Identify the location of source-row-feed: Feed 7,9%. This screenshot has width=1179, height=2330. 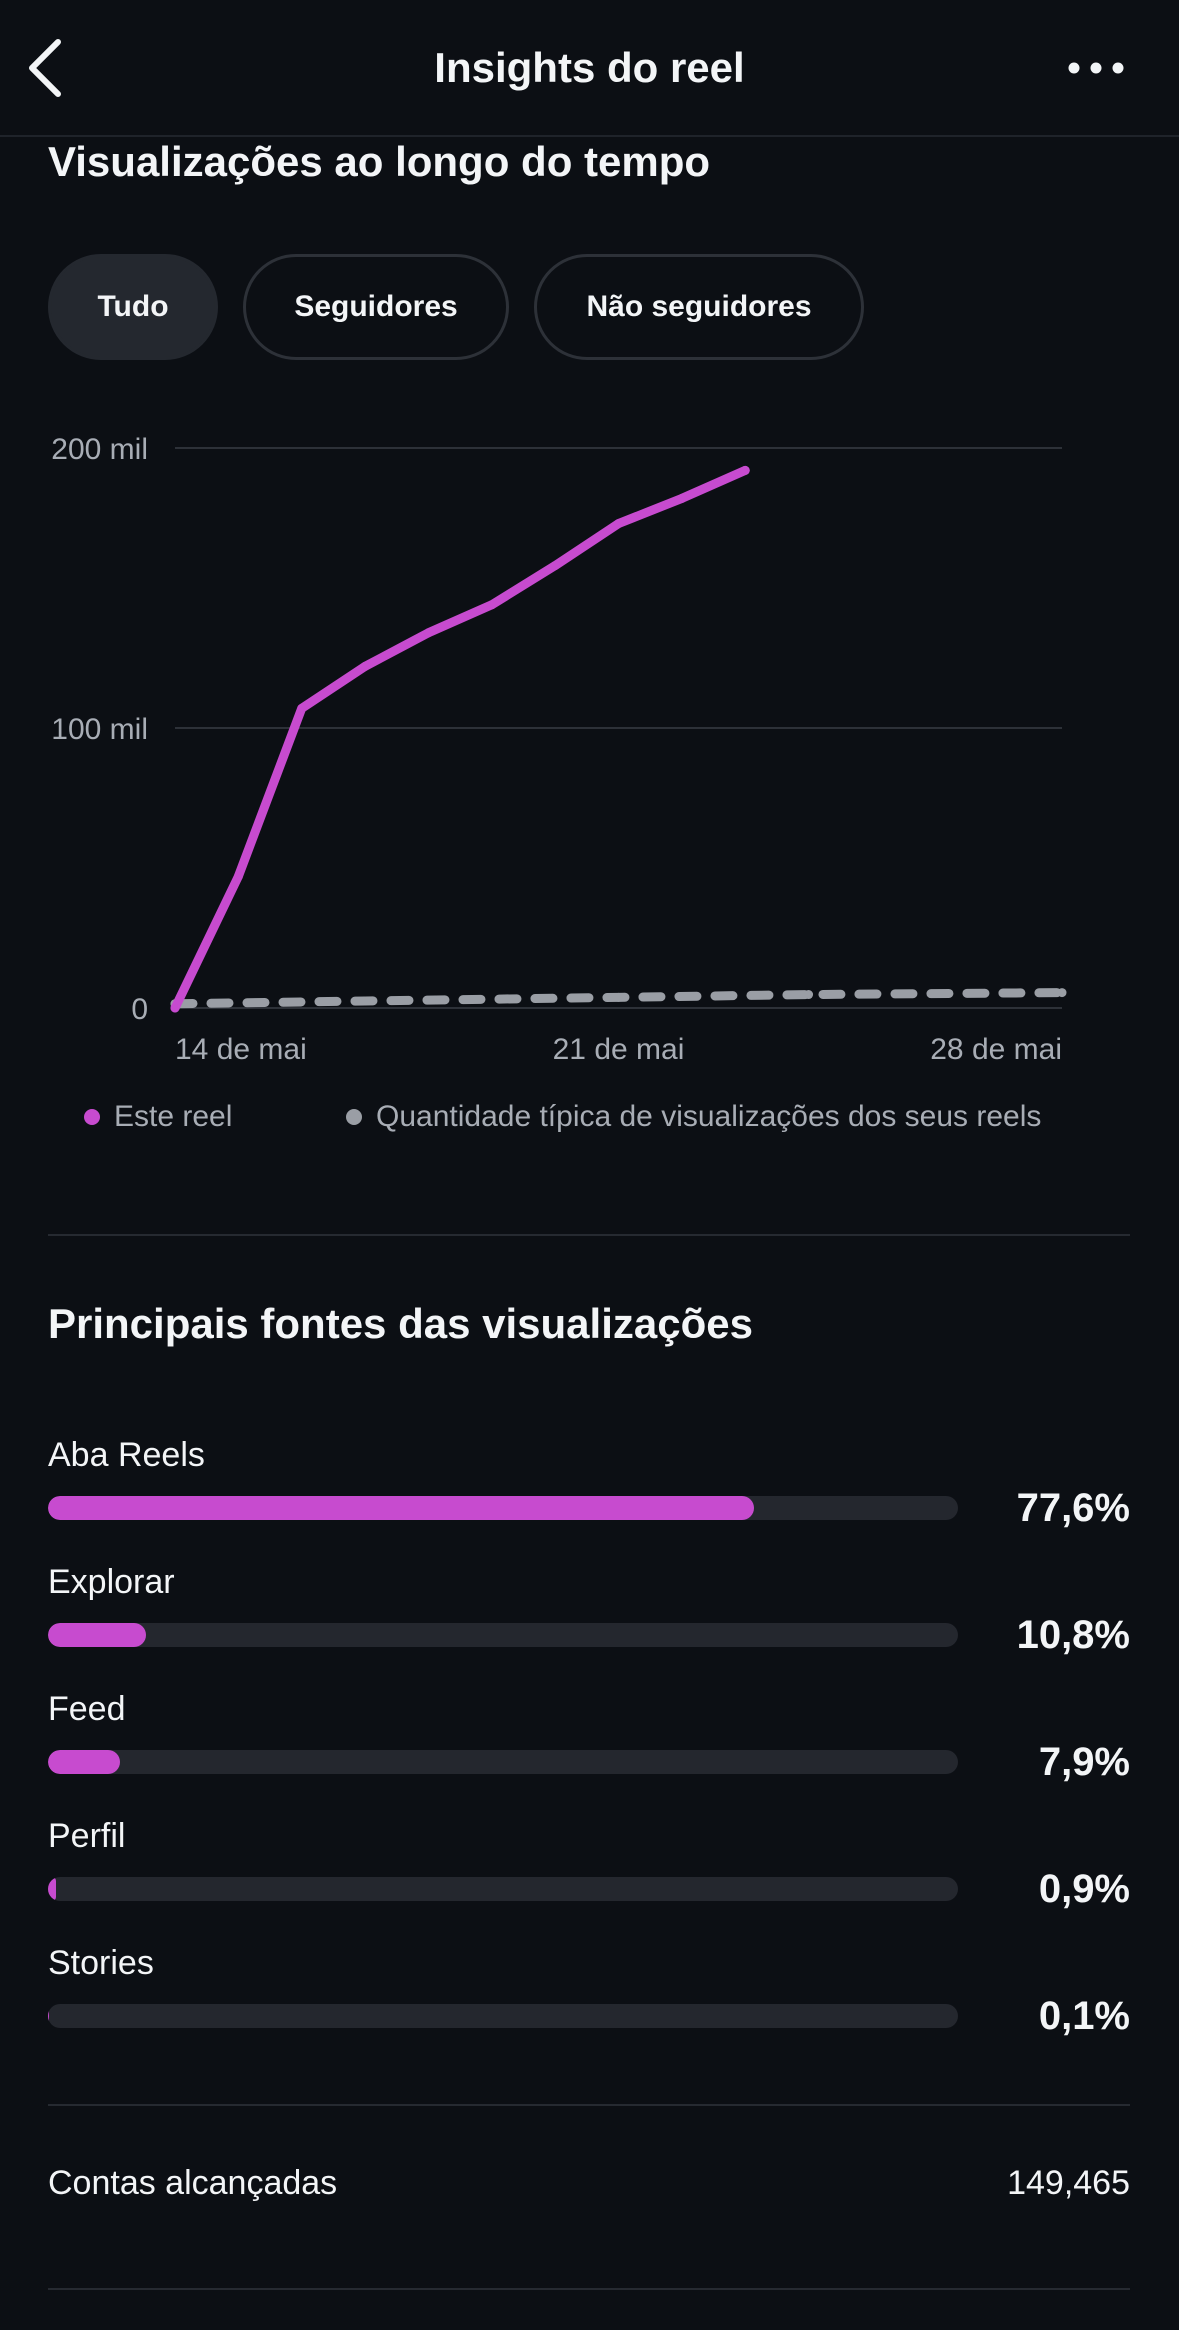
(589, 1750).